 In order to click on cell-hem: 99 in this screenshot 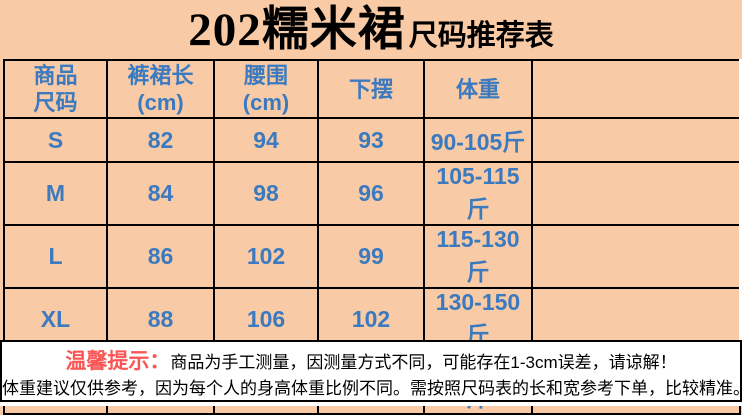, I will do `click(371, 256)`.